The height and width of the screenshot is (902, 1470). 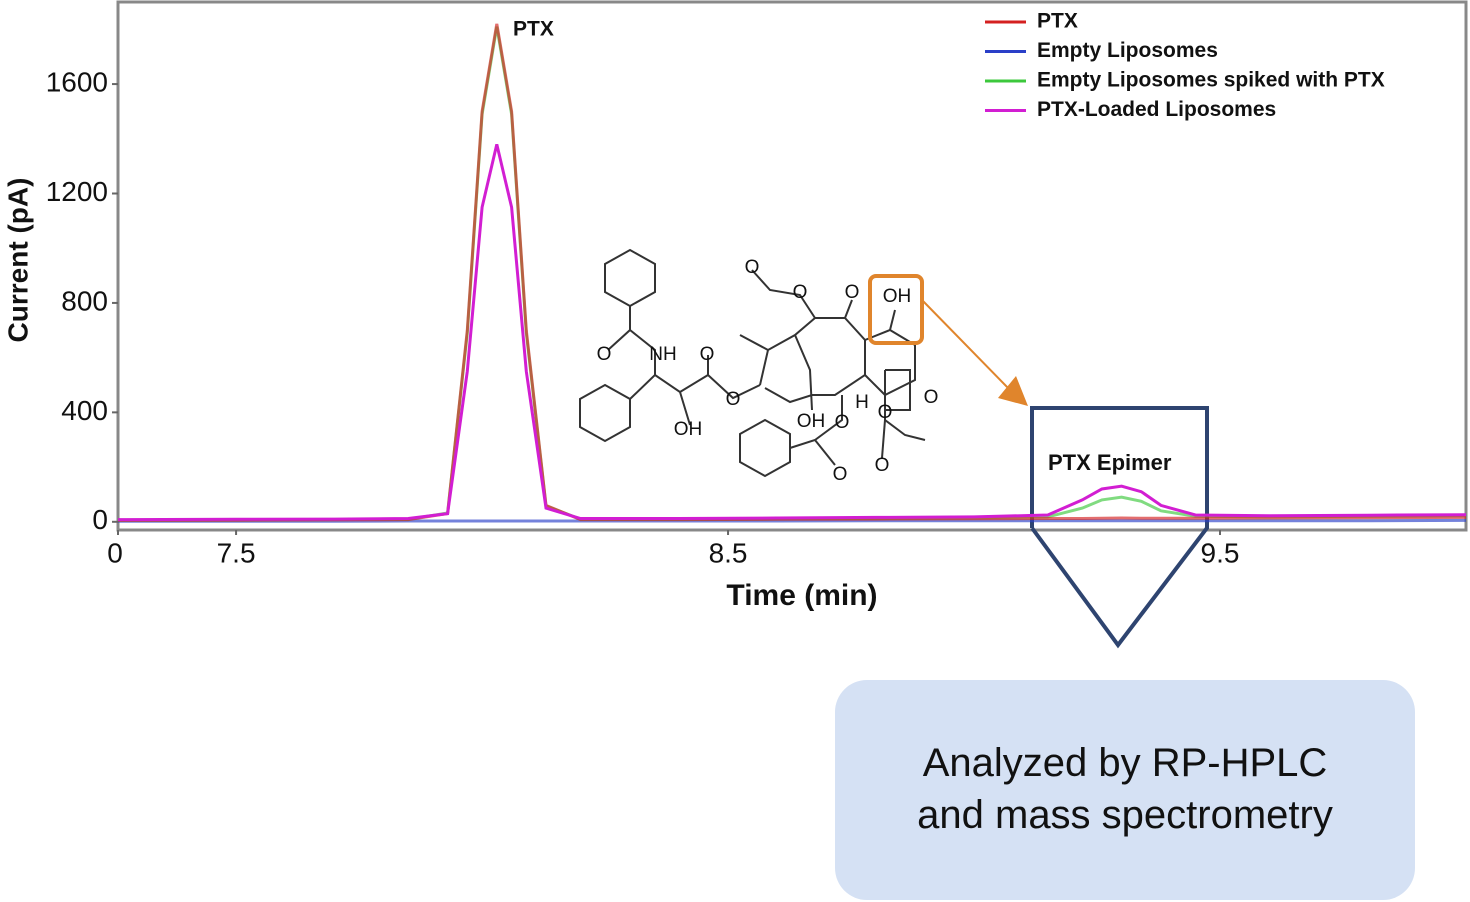 I want to click on x-tick-label: 8.5, so click(x=728, y=552).